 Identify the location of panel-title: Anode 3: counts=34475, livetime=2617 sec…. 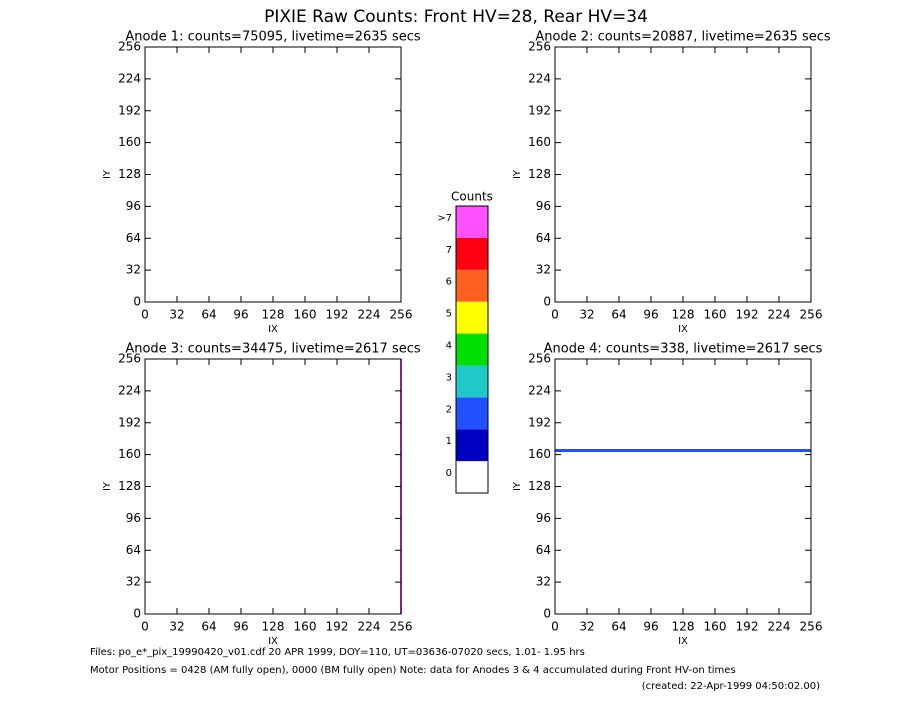
(273, 349).